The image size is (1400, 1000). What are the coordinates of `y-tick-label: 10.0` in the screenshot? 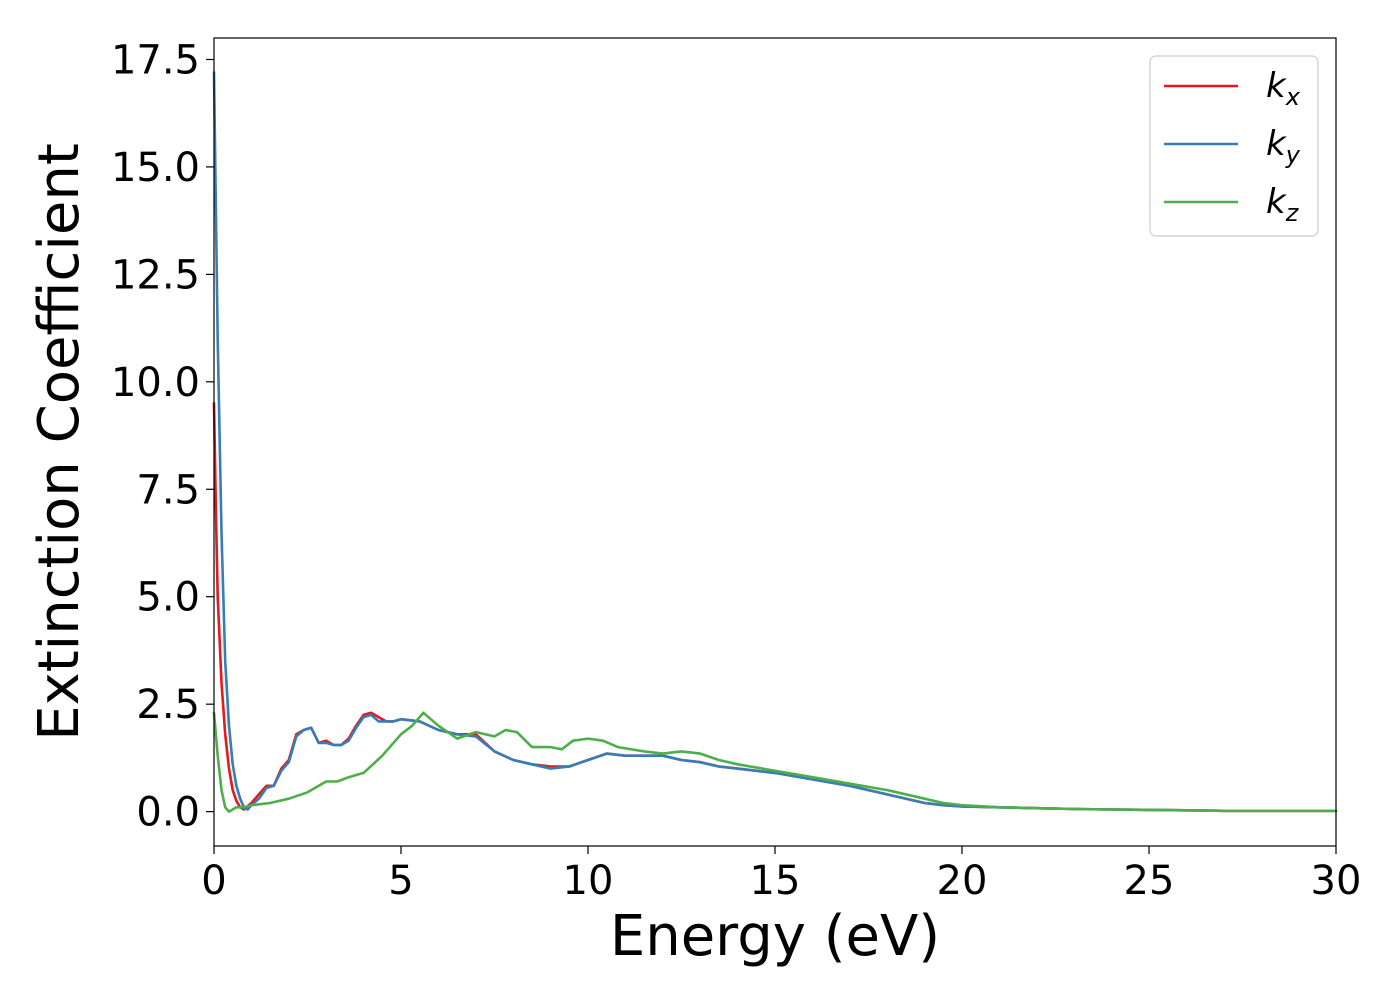 It's located at (155, 383).